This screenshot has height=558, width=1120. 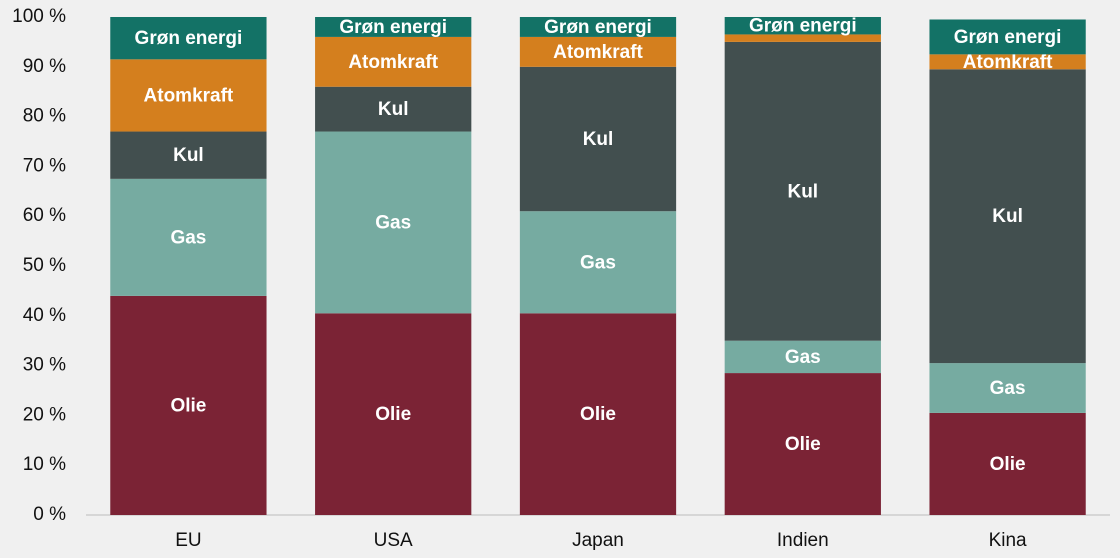 What do you see at coordinates (44, 464) in the screenshot?
I see `y-tick-label: 10 %` at bounding box center [44, 464].